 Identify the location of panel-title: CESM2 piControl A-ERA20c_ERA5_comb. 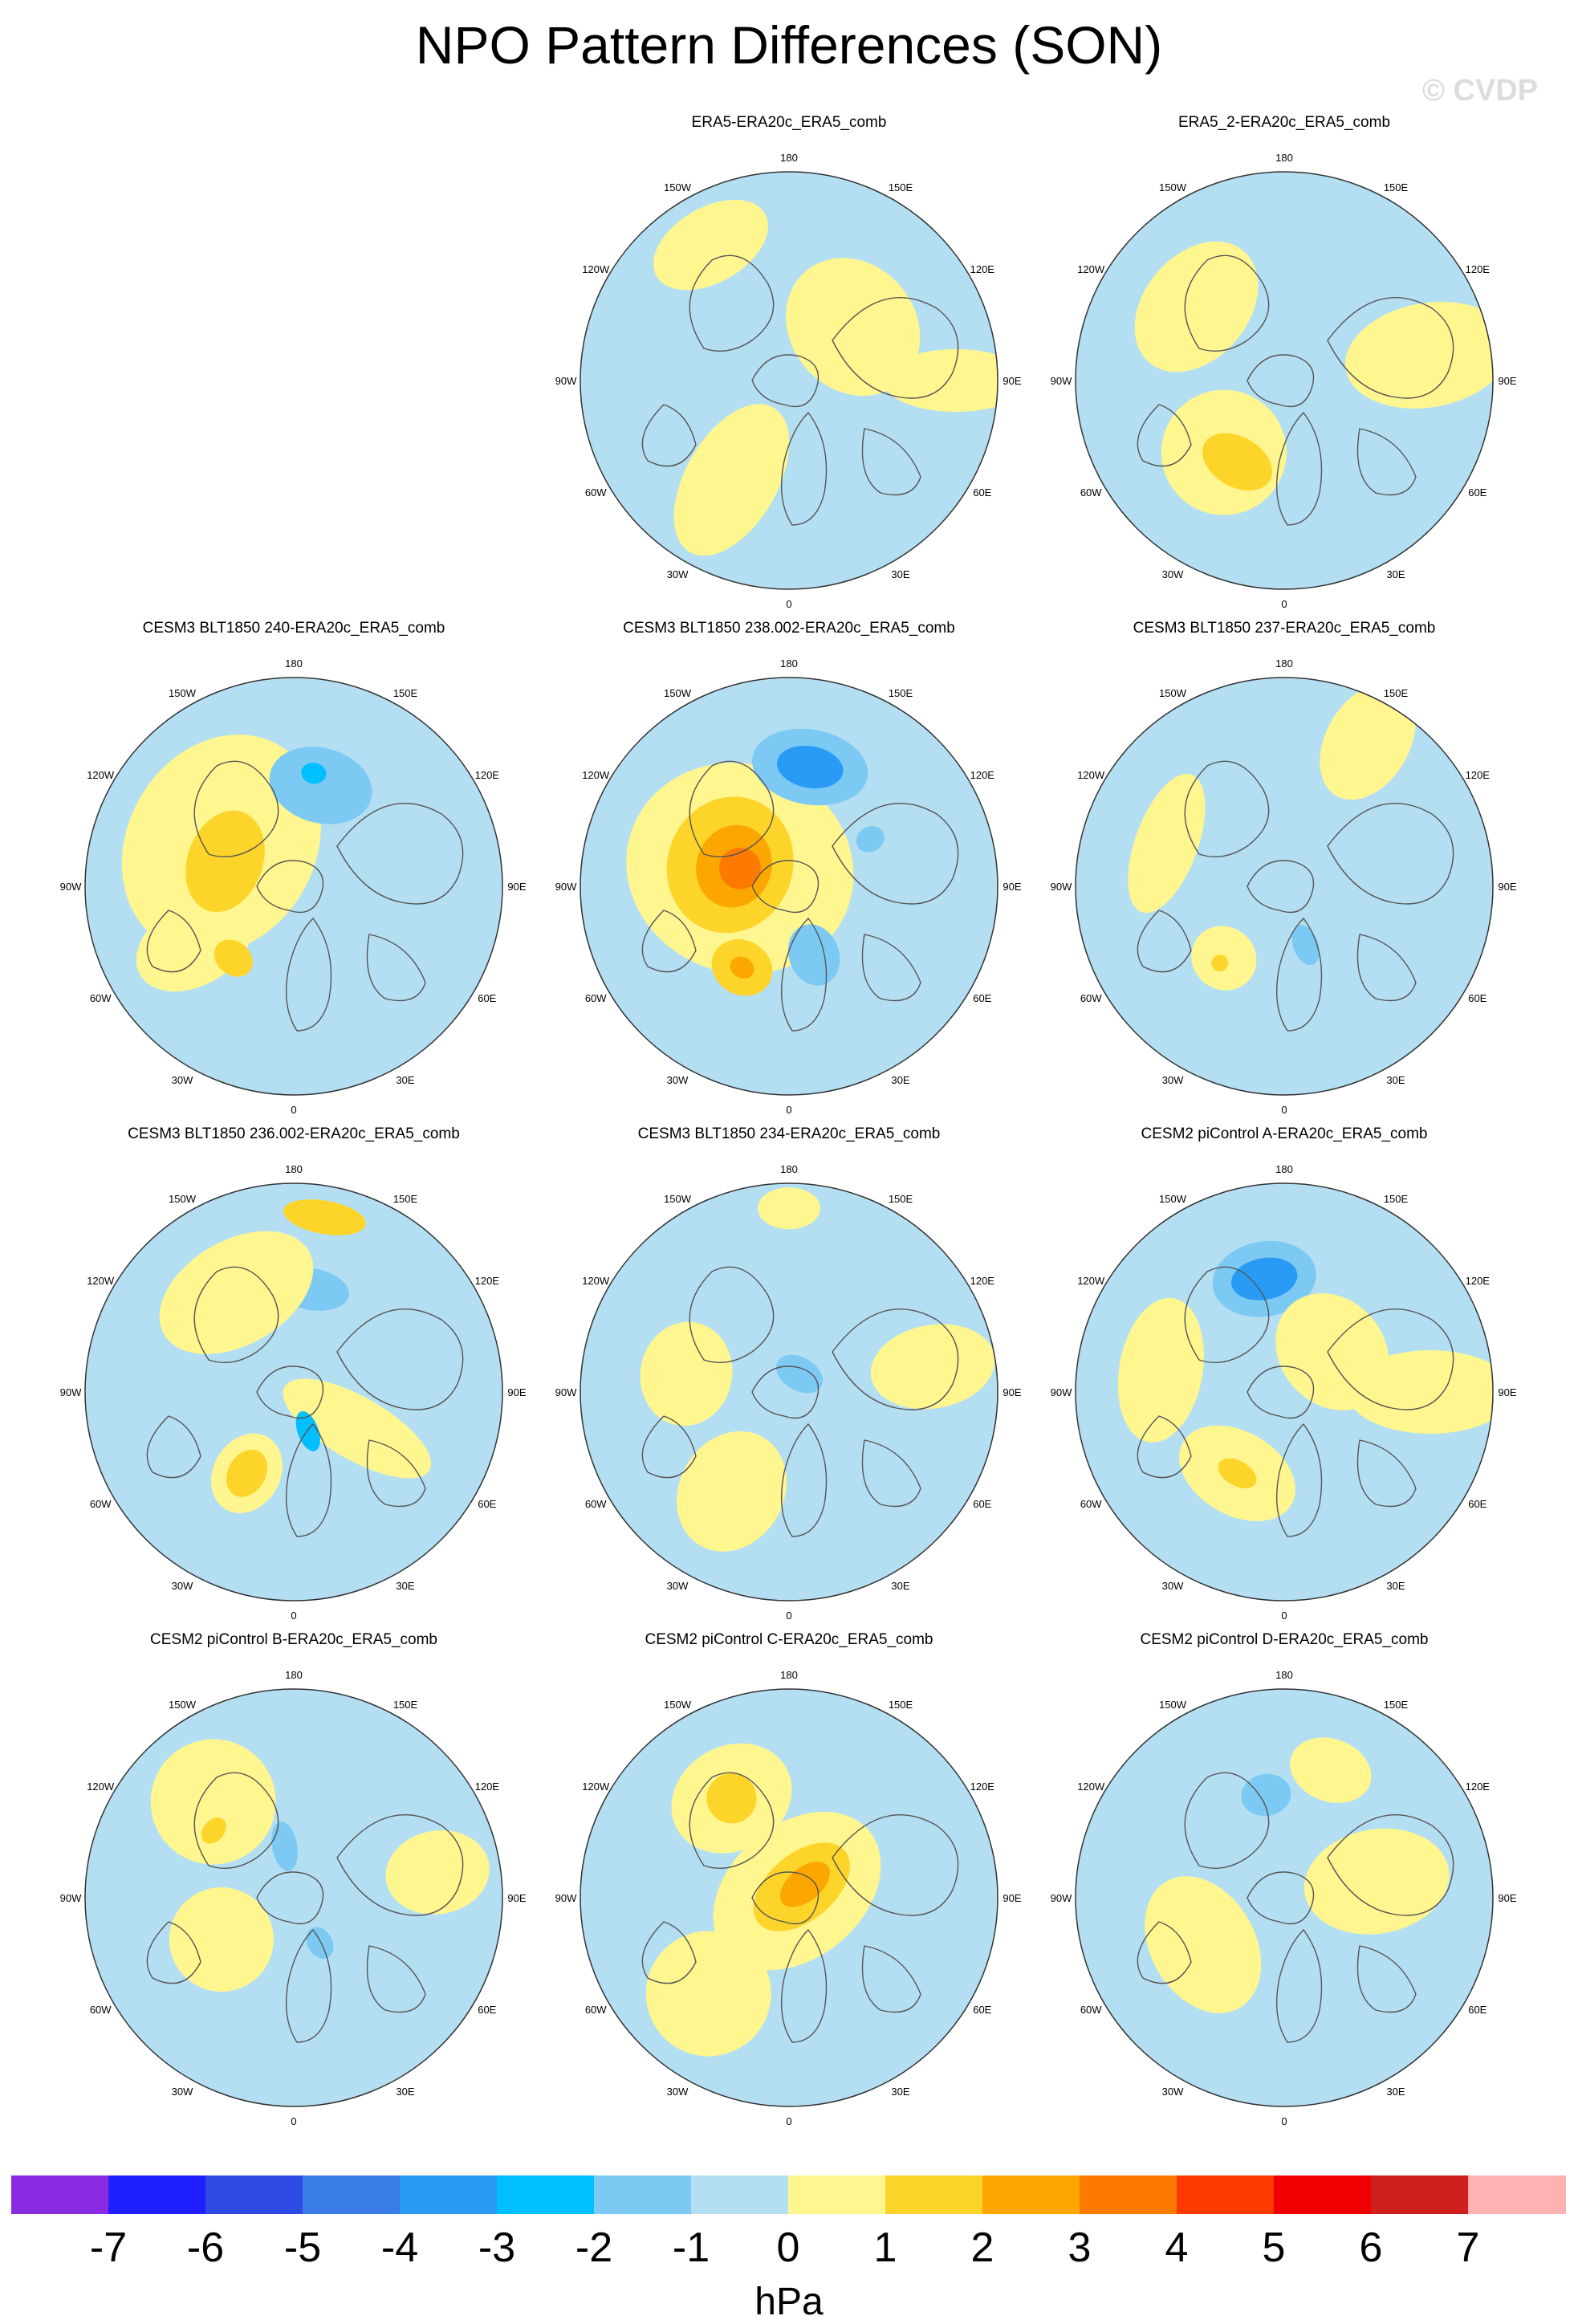
(1284, 1133).